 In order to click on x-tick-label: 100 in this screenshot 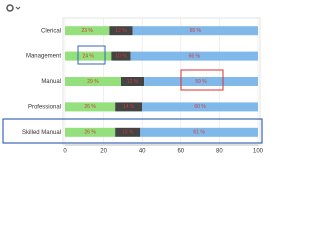, I will do `click(258, 152)`.